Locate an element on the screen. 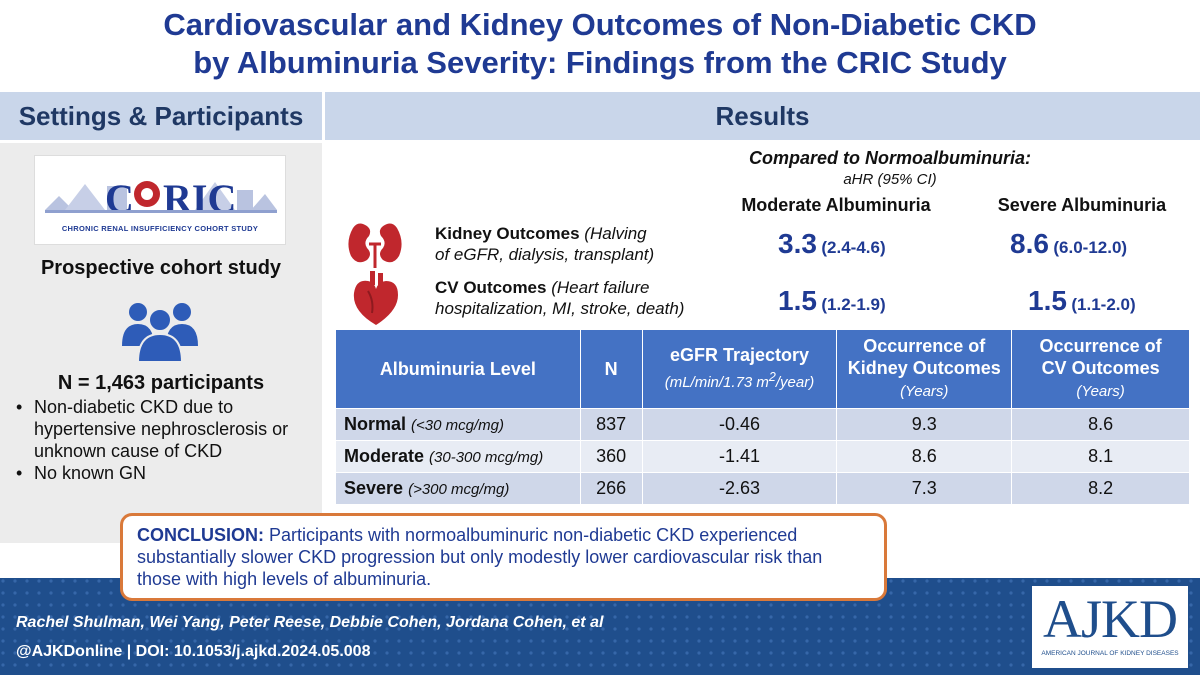 The height and width of the screenshot is (675, 1200). cric-skyline-icon: C RIC is located at coordinates (161, 196).